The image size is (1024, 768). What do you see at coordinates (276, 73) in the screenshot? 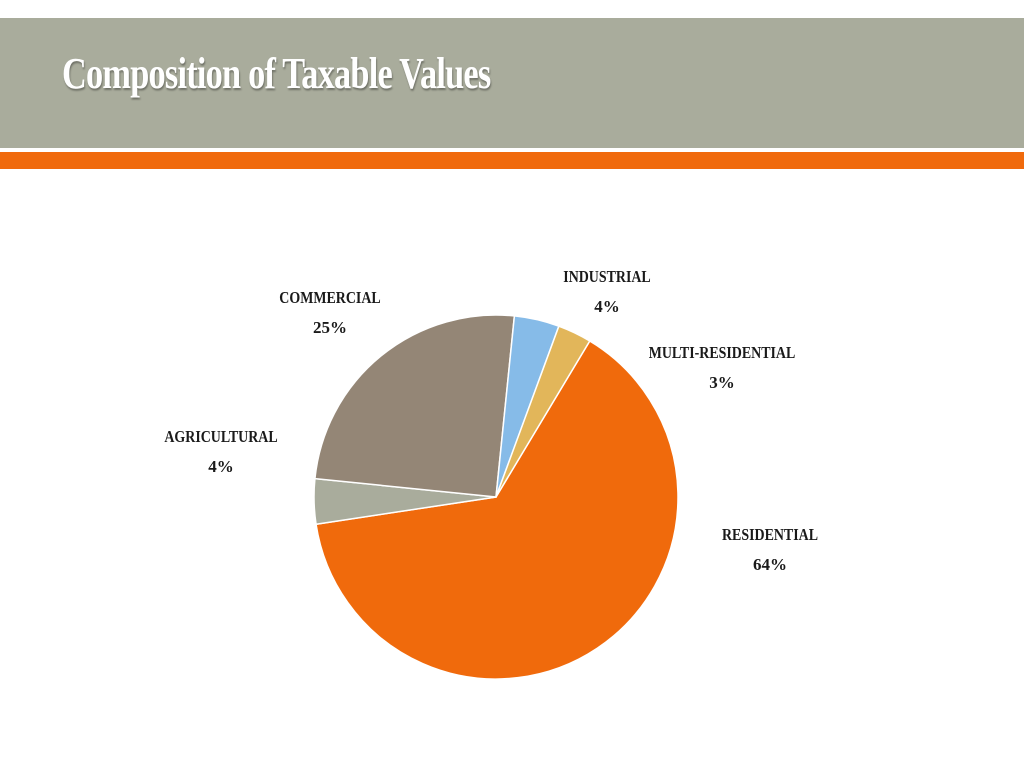
I see `slide-title: Composition of Taxable Values` at bounding box center [276, 73].